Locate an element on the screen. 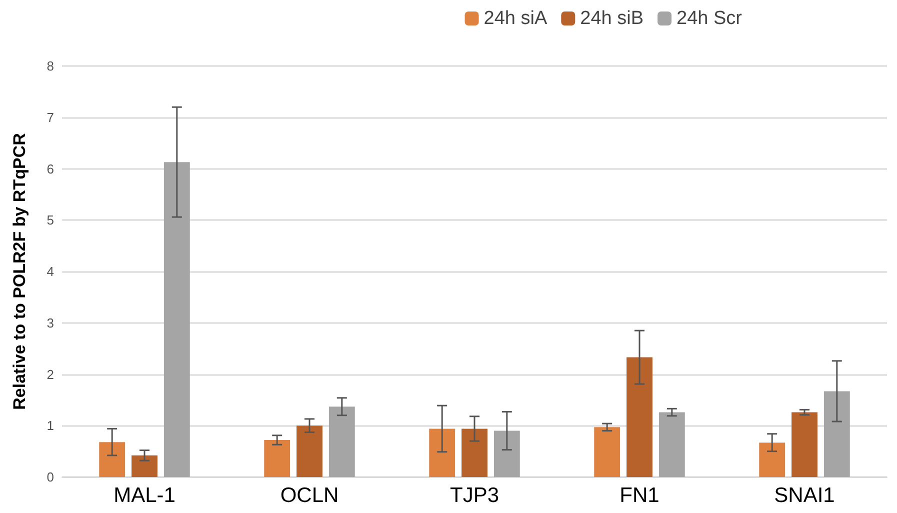  y-tick-label: 5 is located at coordinates (50, 220).